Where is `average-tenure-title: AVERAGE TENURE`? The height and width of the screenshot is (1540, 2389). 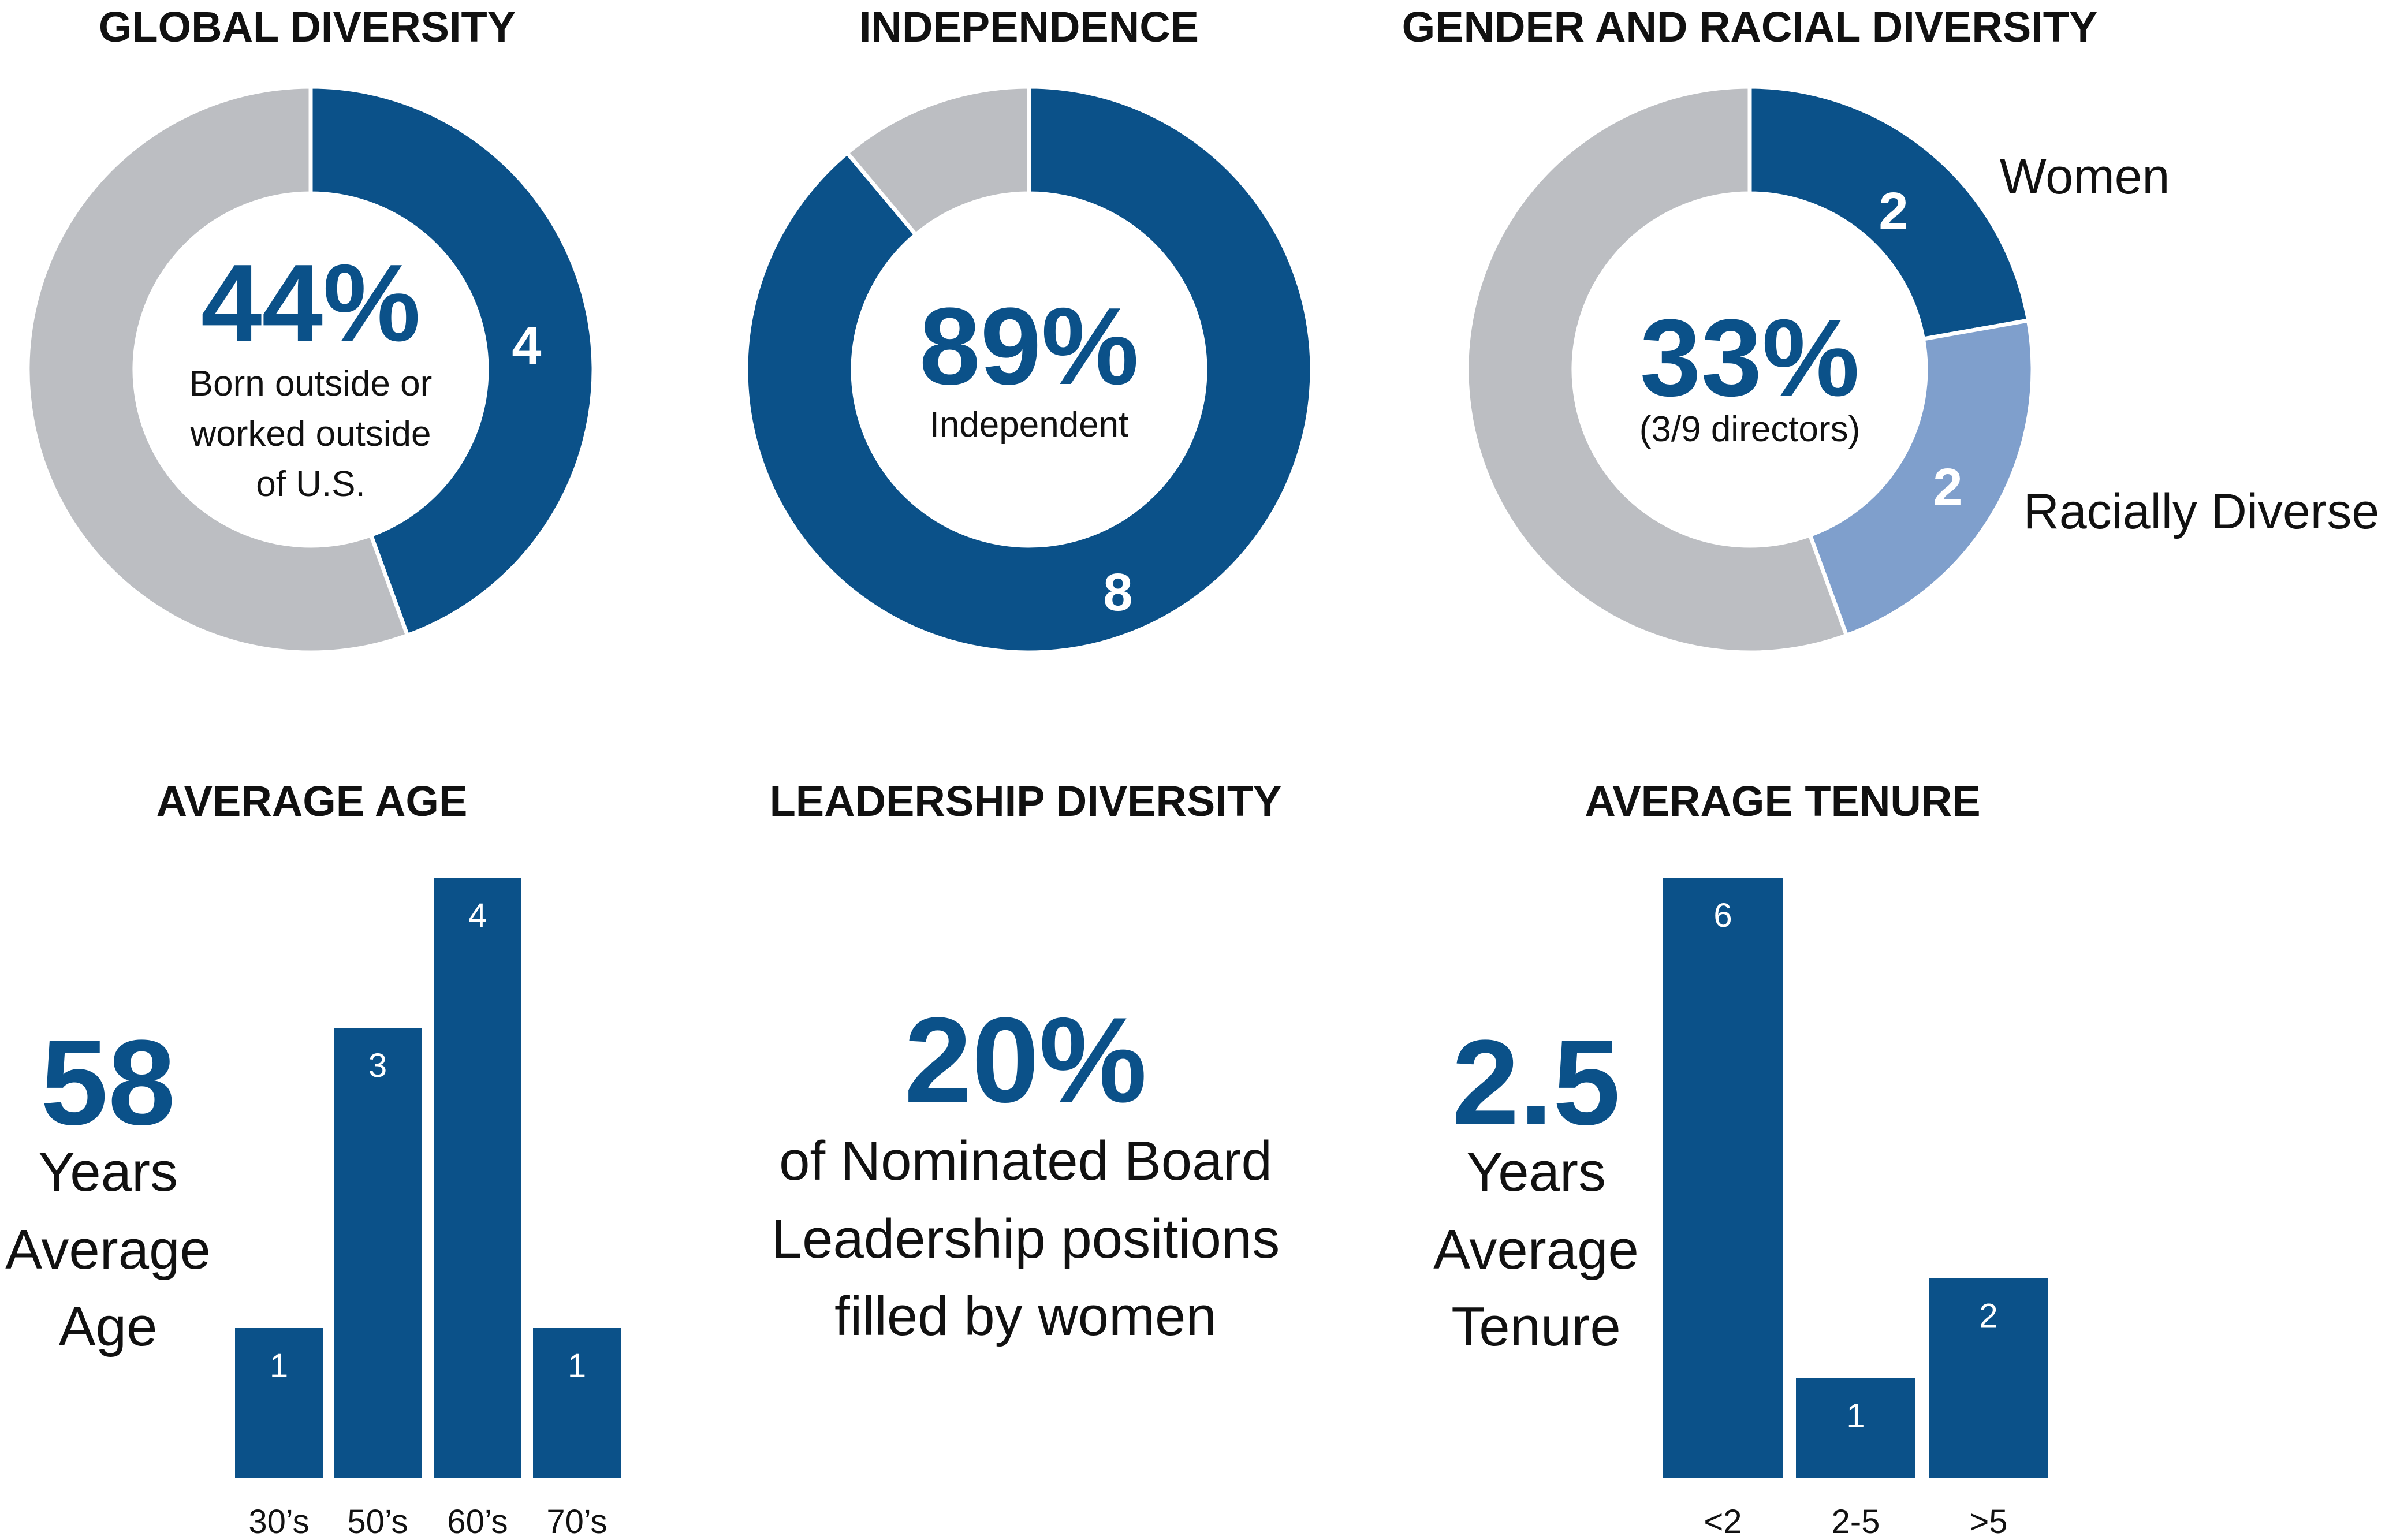
average-tenure-title: AVERAGE TENURE is located at coordinates (1782, 801).